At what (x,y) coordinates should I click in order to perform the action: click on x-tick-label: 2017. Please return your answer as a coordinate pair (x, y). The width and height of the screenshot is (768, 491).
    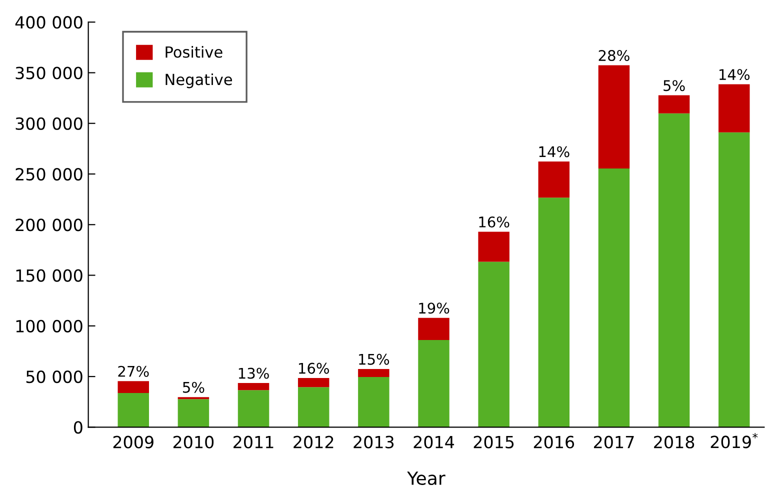
    Looking at the image, I should click on (614, 442).